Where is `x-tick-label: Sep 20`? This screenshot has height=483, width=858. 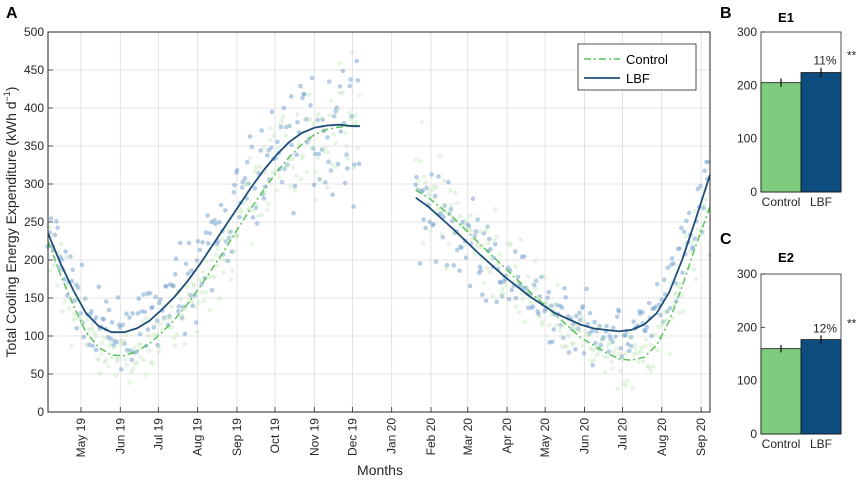 x-tick-label: Sep 20 is located at coordinates (701, 437).